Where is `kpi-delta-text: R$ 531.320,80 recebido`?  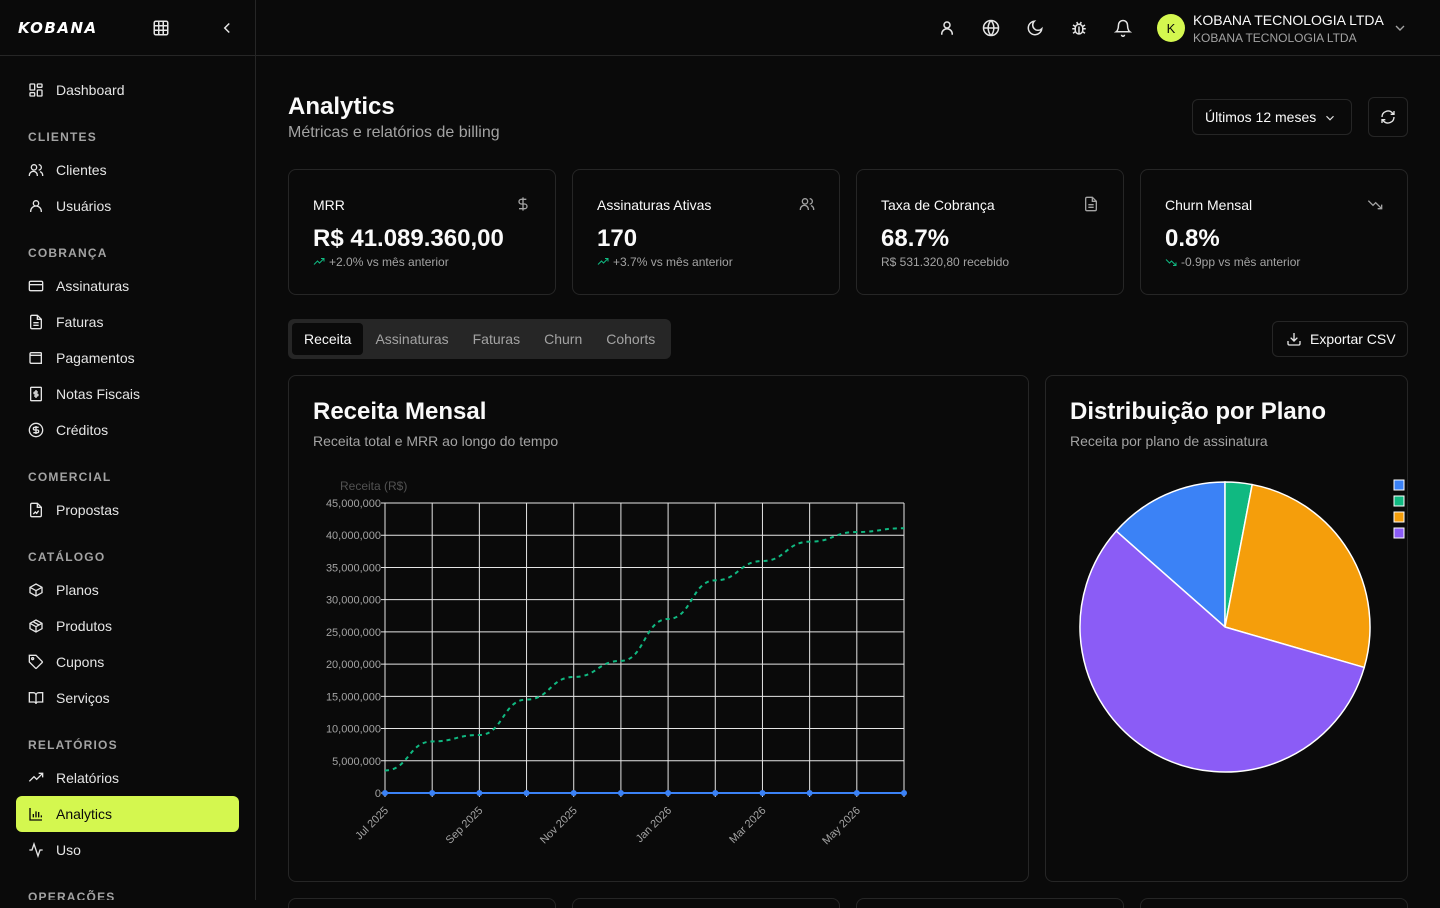
kpi-delta-text: R$ 531.320,80 recebido is located at coordinates (945, 262).